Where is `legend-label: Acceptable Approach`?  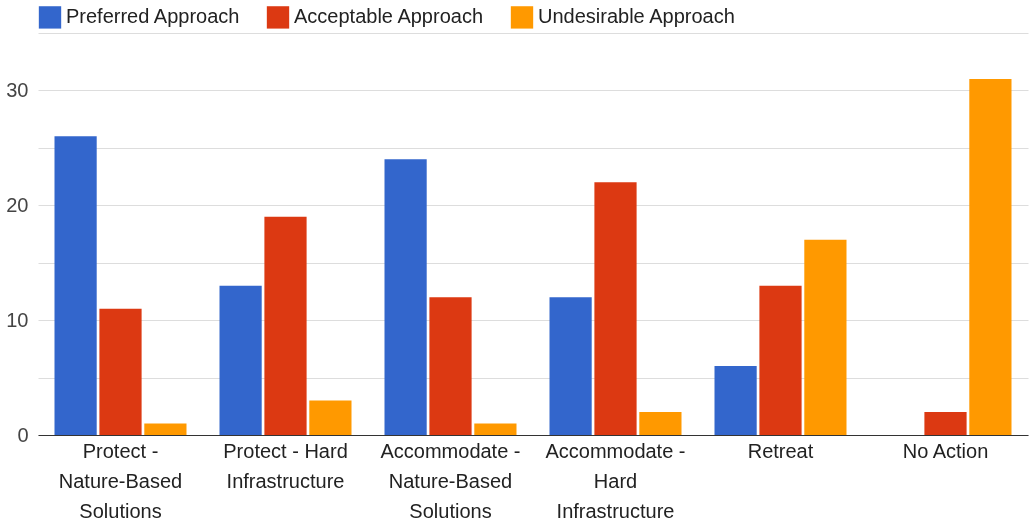 legend-label: Acceptable Approach is located at coordinates (389, 16).